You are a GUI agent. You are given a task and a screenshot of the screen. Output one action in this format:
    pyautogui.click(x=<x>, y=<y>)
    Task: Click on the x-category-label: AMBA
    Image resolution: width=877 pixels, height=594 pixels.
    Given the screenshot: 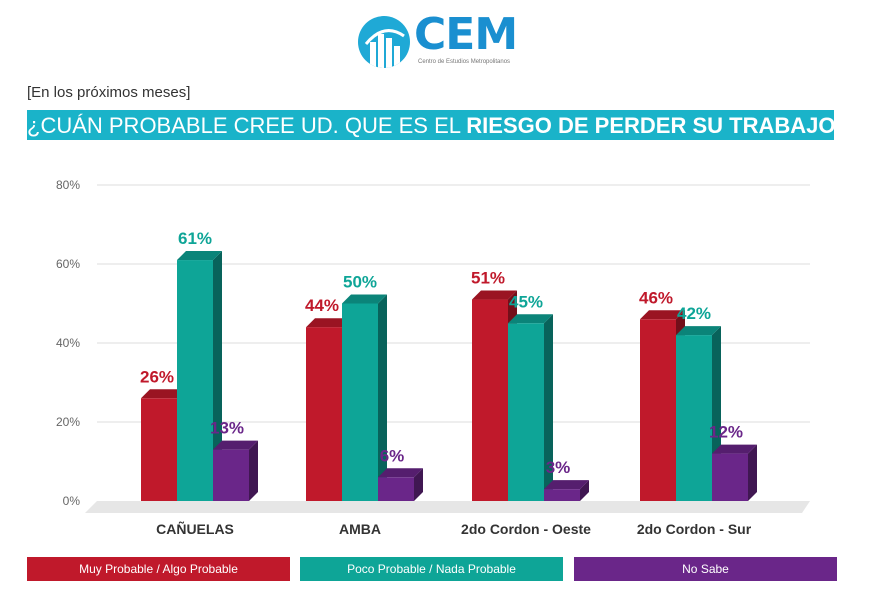 What is the action you would take?
    pyautogui.click(x=360, y=529)
    